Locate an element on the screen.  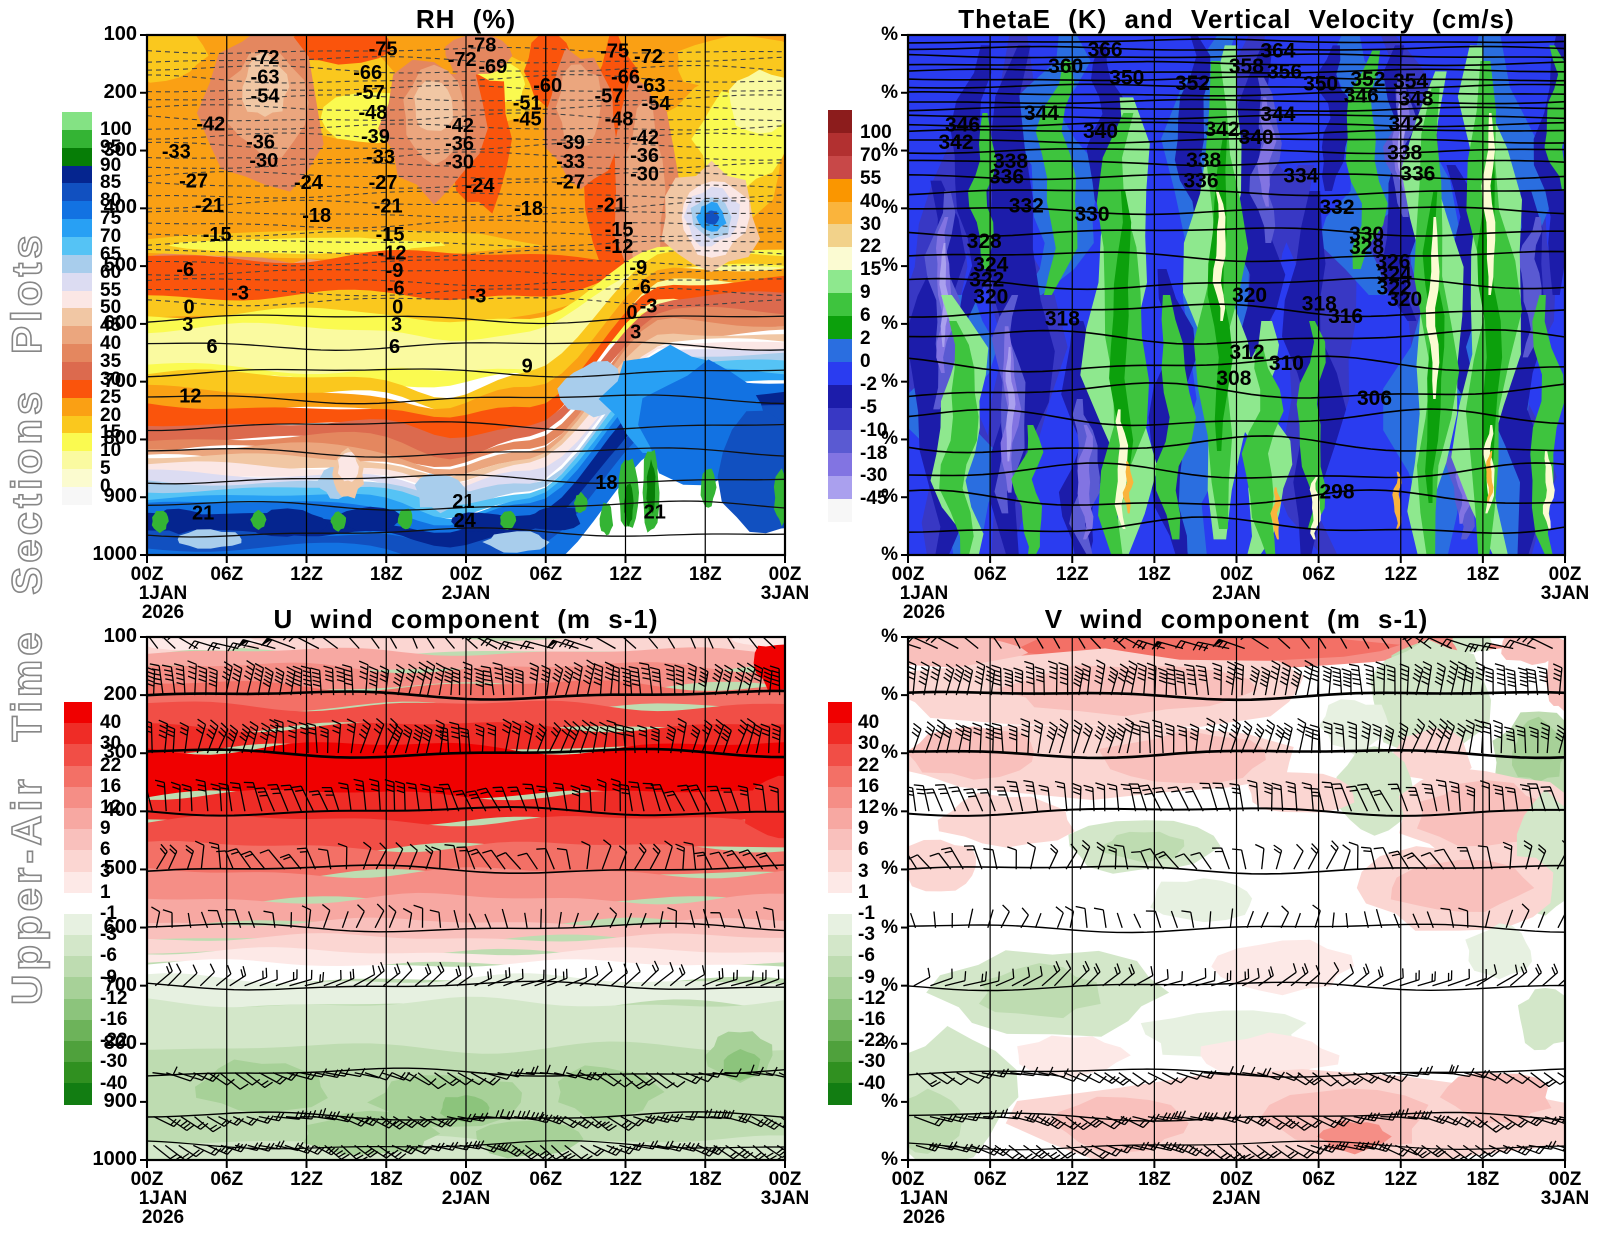
rh-colorbar-label-55: 55 is located at coordinates (111, 290).